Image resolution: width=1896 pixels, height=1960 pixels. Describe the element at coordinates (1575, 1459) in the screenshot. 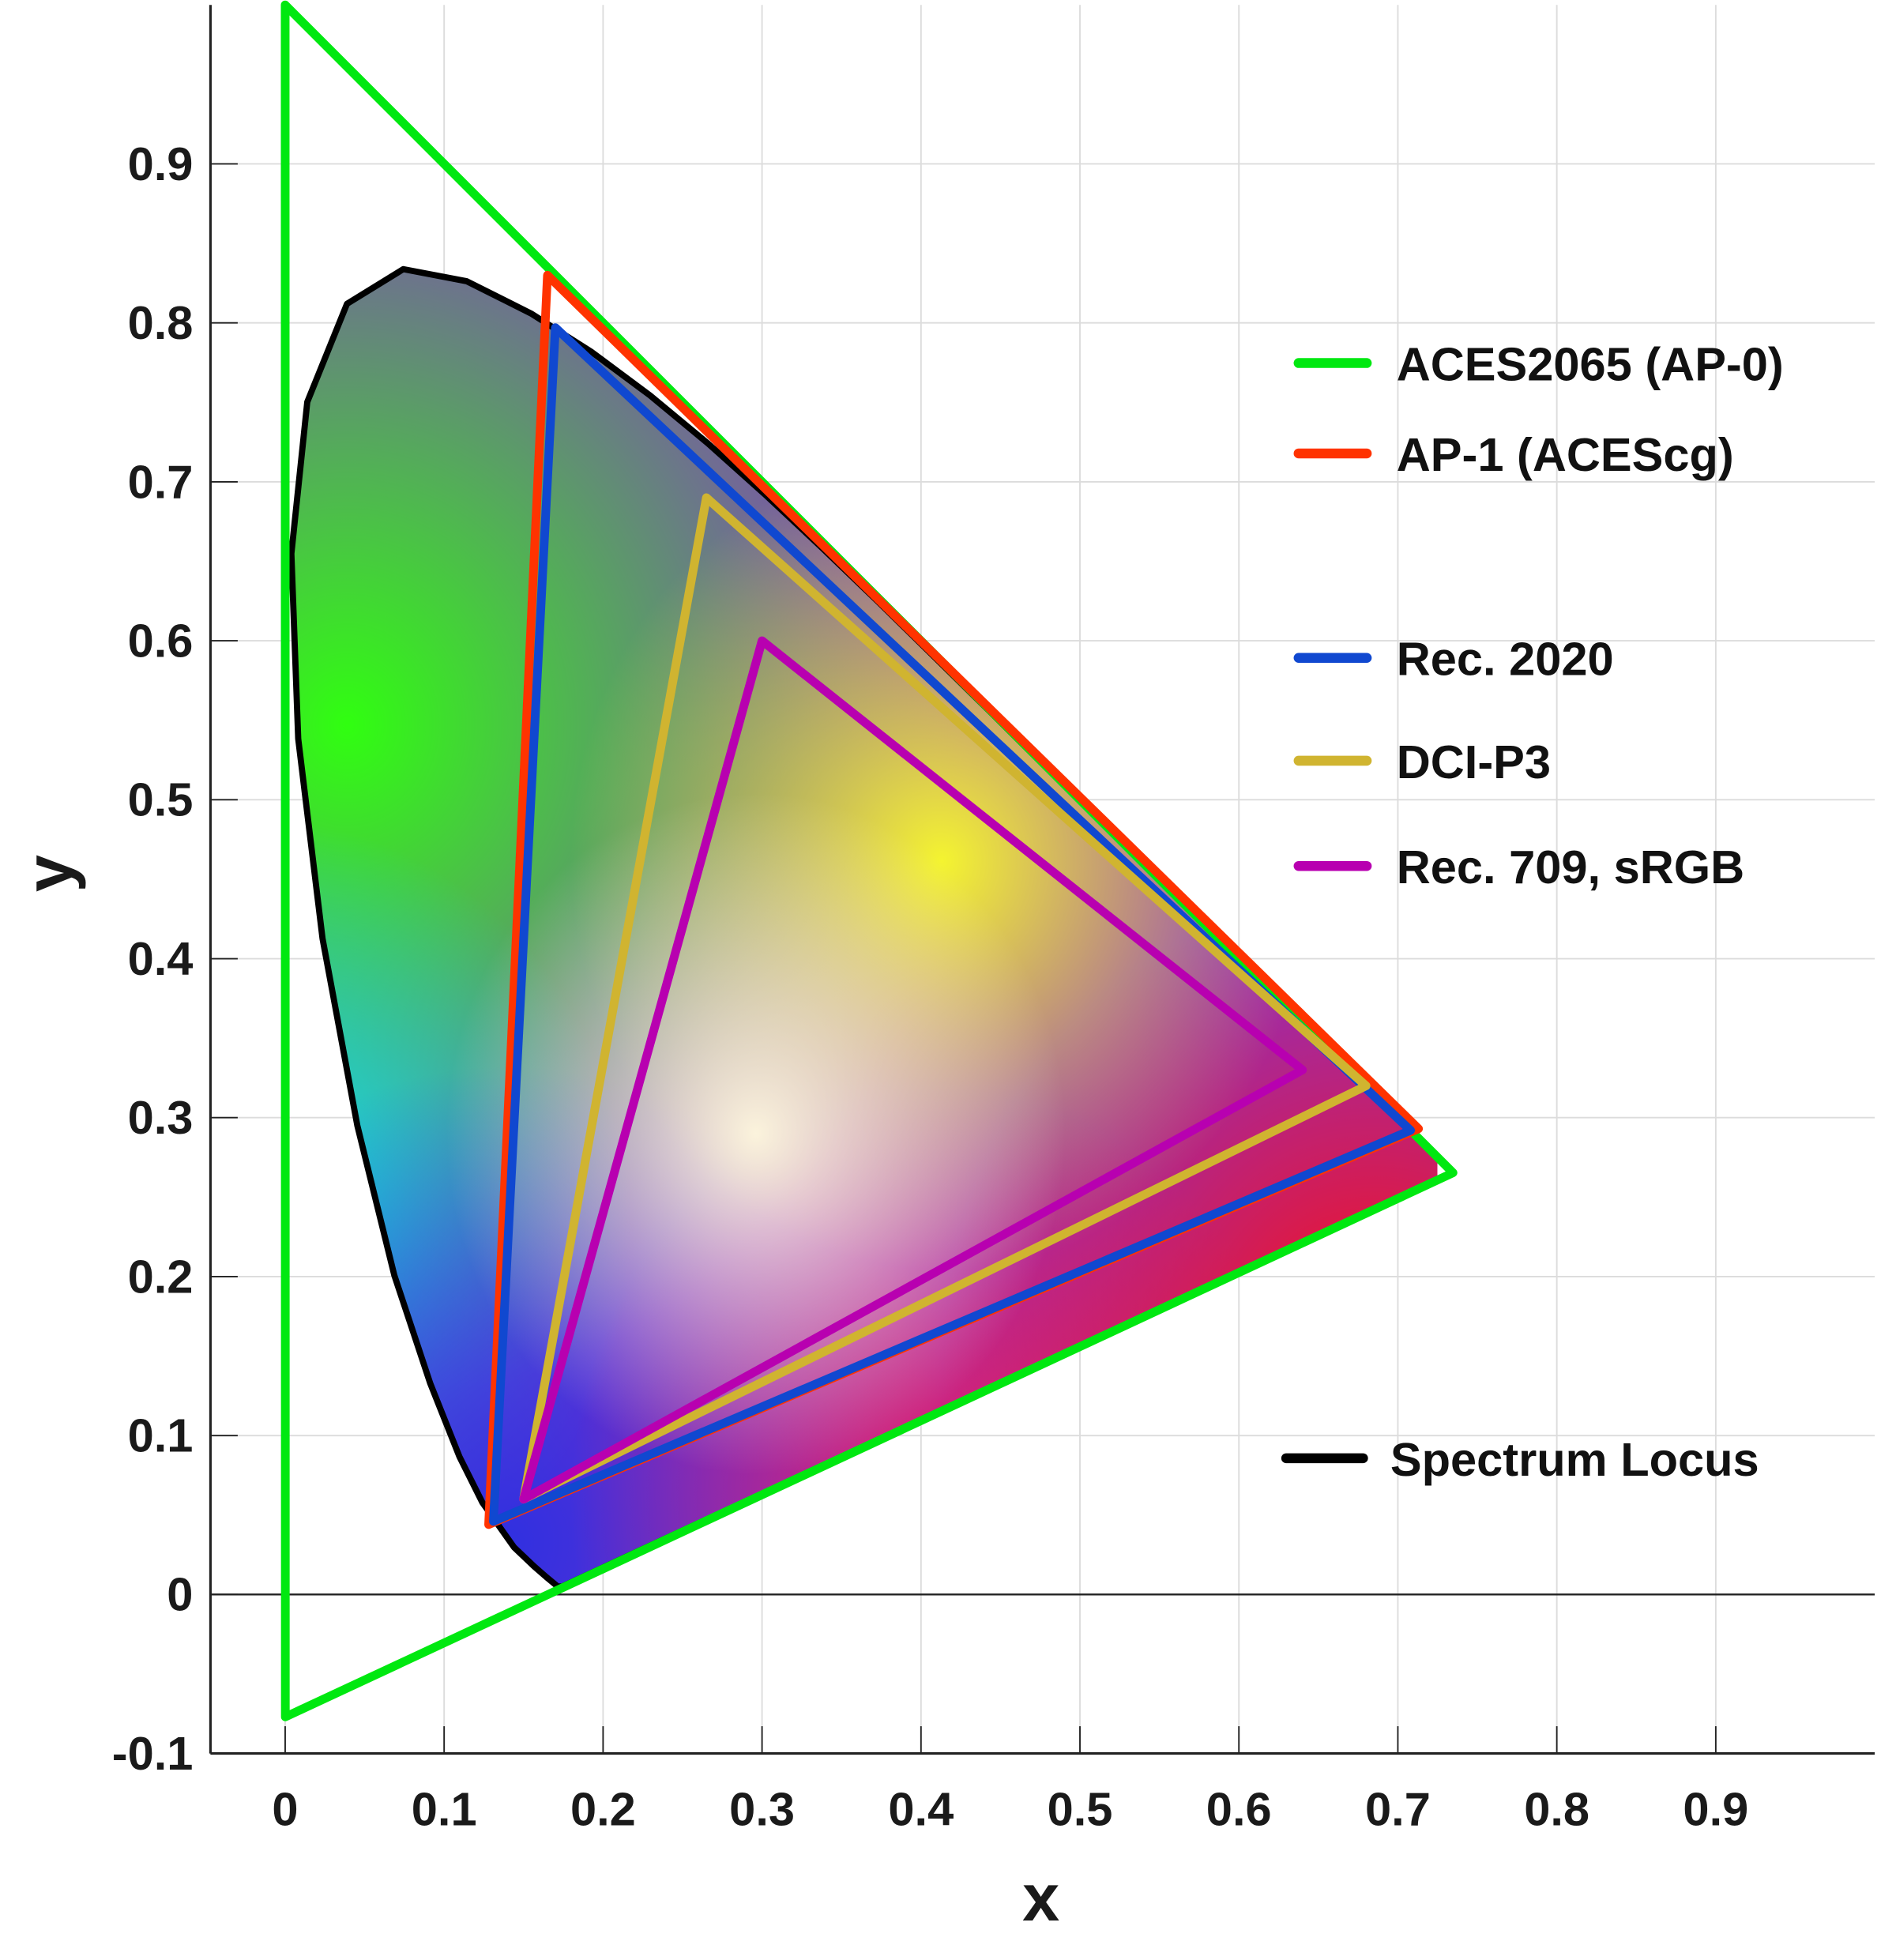

I see `legend-label: Spectrum Locus` at that location.